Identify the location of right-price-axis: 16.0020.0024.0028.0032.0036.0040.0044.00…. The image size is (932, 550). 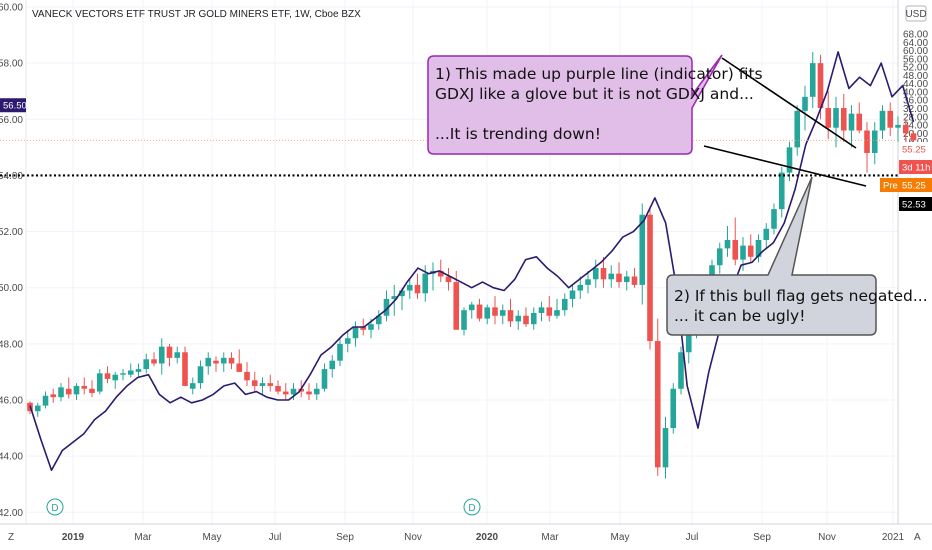
(912, 262).